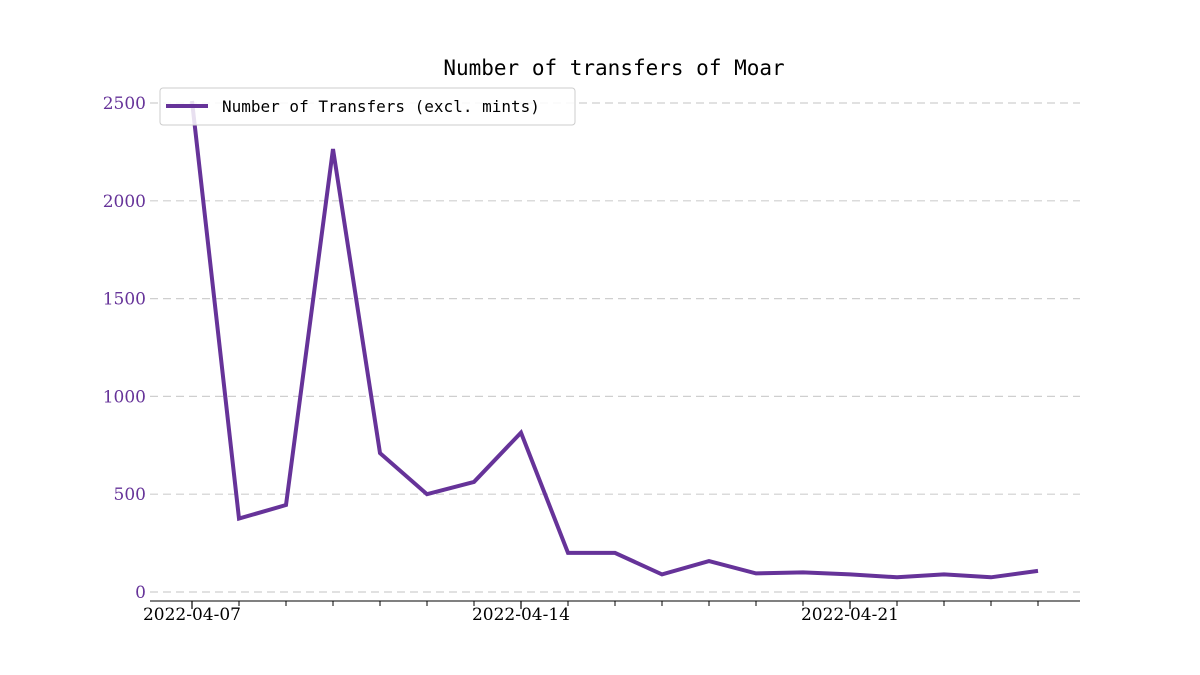 This screenshot has height=675, width=1200. What do you see at coordinates (140, 593) in the screenshot?
I see `y-tick-label: 0` at bounding box center [140, 593].